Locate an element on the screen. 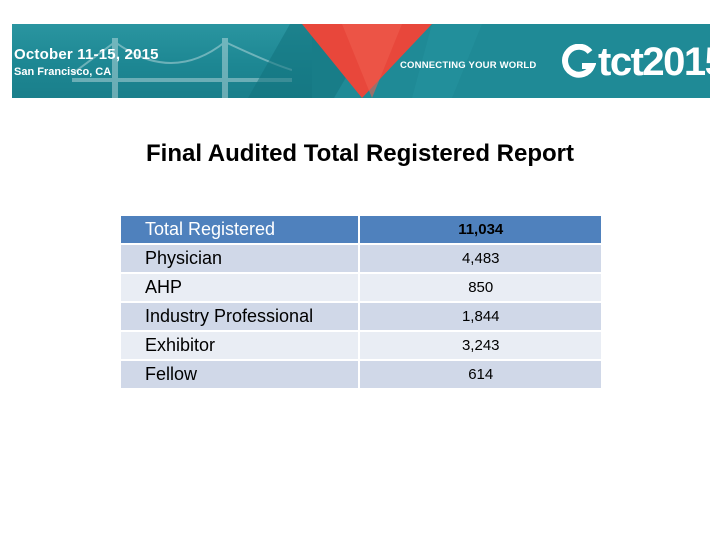 This screenshot has height=540, width=720. table-row: Exhibitor 3,243 is located at coordinates (361, 346).